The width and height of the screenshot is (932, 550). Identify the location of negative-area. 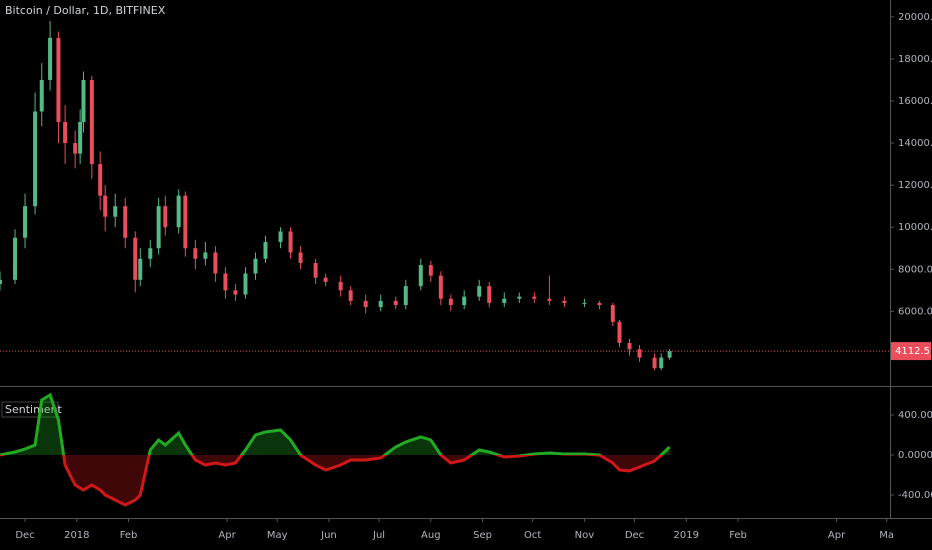
(335, 480).